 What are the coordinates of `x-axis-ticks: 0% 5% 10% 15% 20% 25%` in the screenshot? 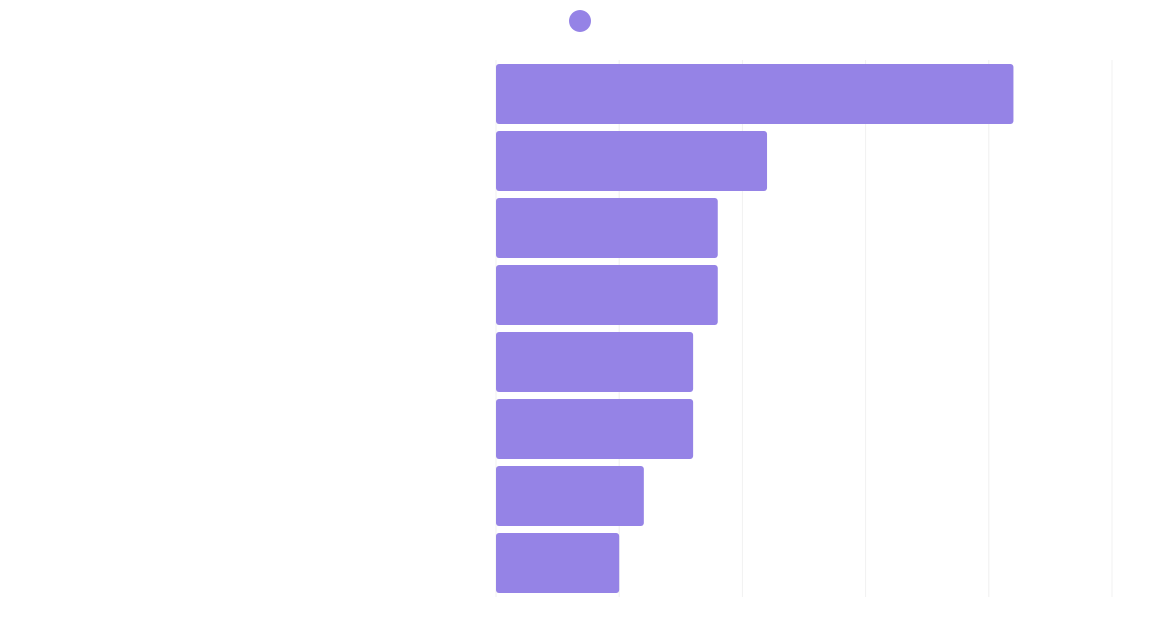 It's located at (807, 608).